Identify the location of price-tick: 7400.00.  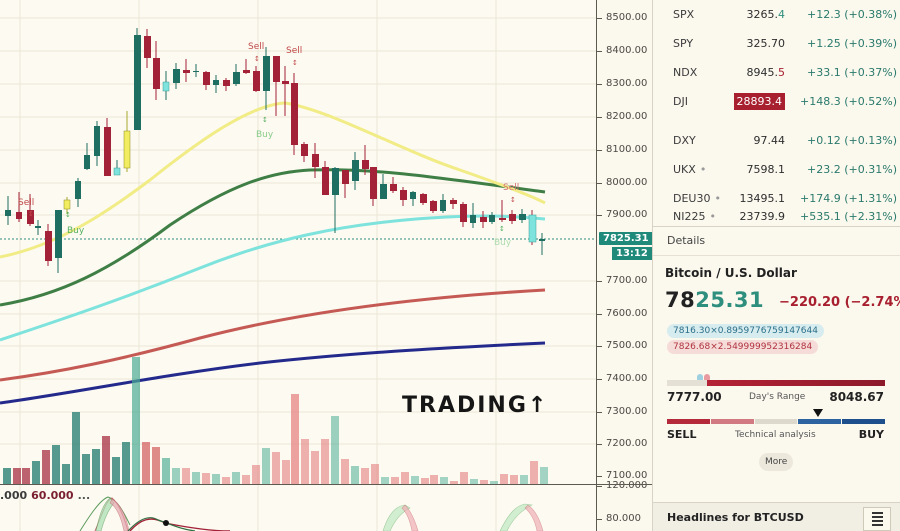
(625, 379).